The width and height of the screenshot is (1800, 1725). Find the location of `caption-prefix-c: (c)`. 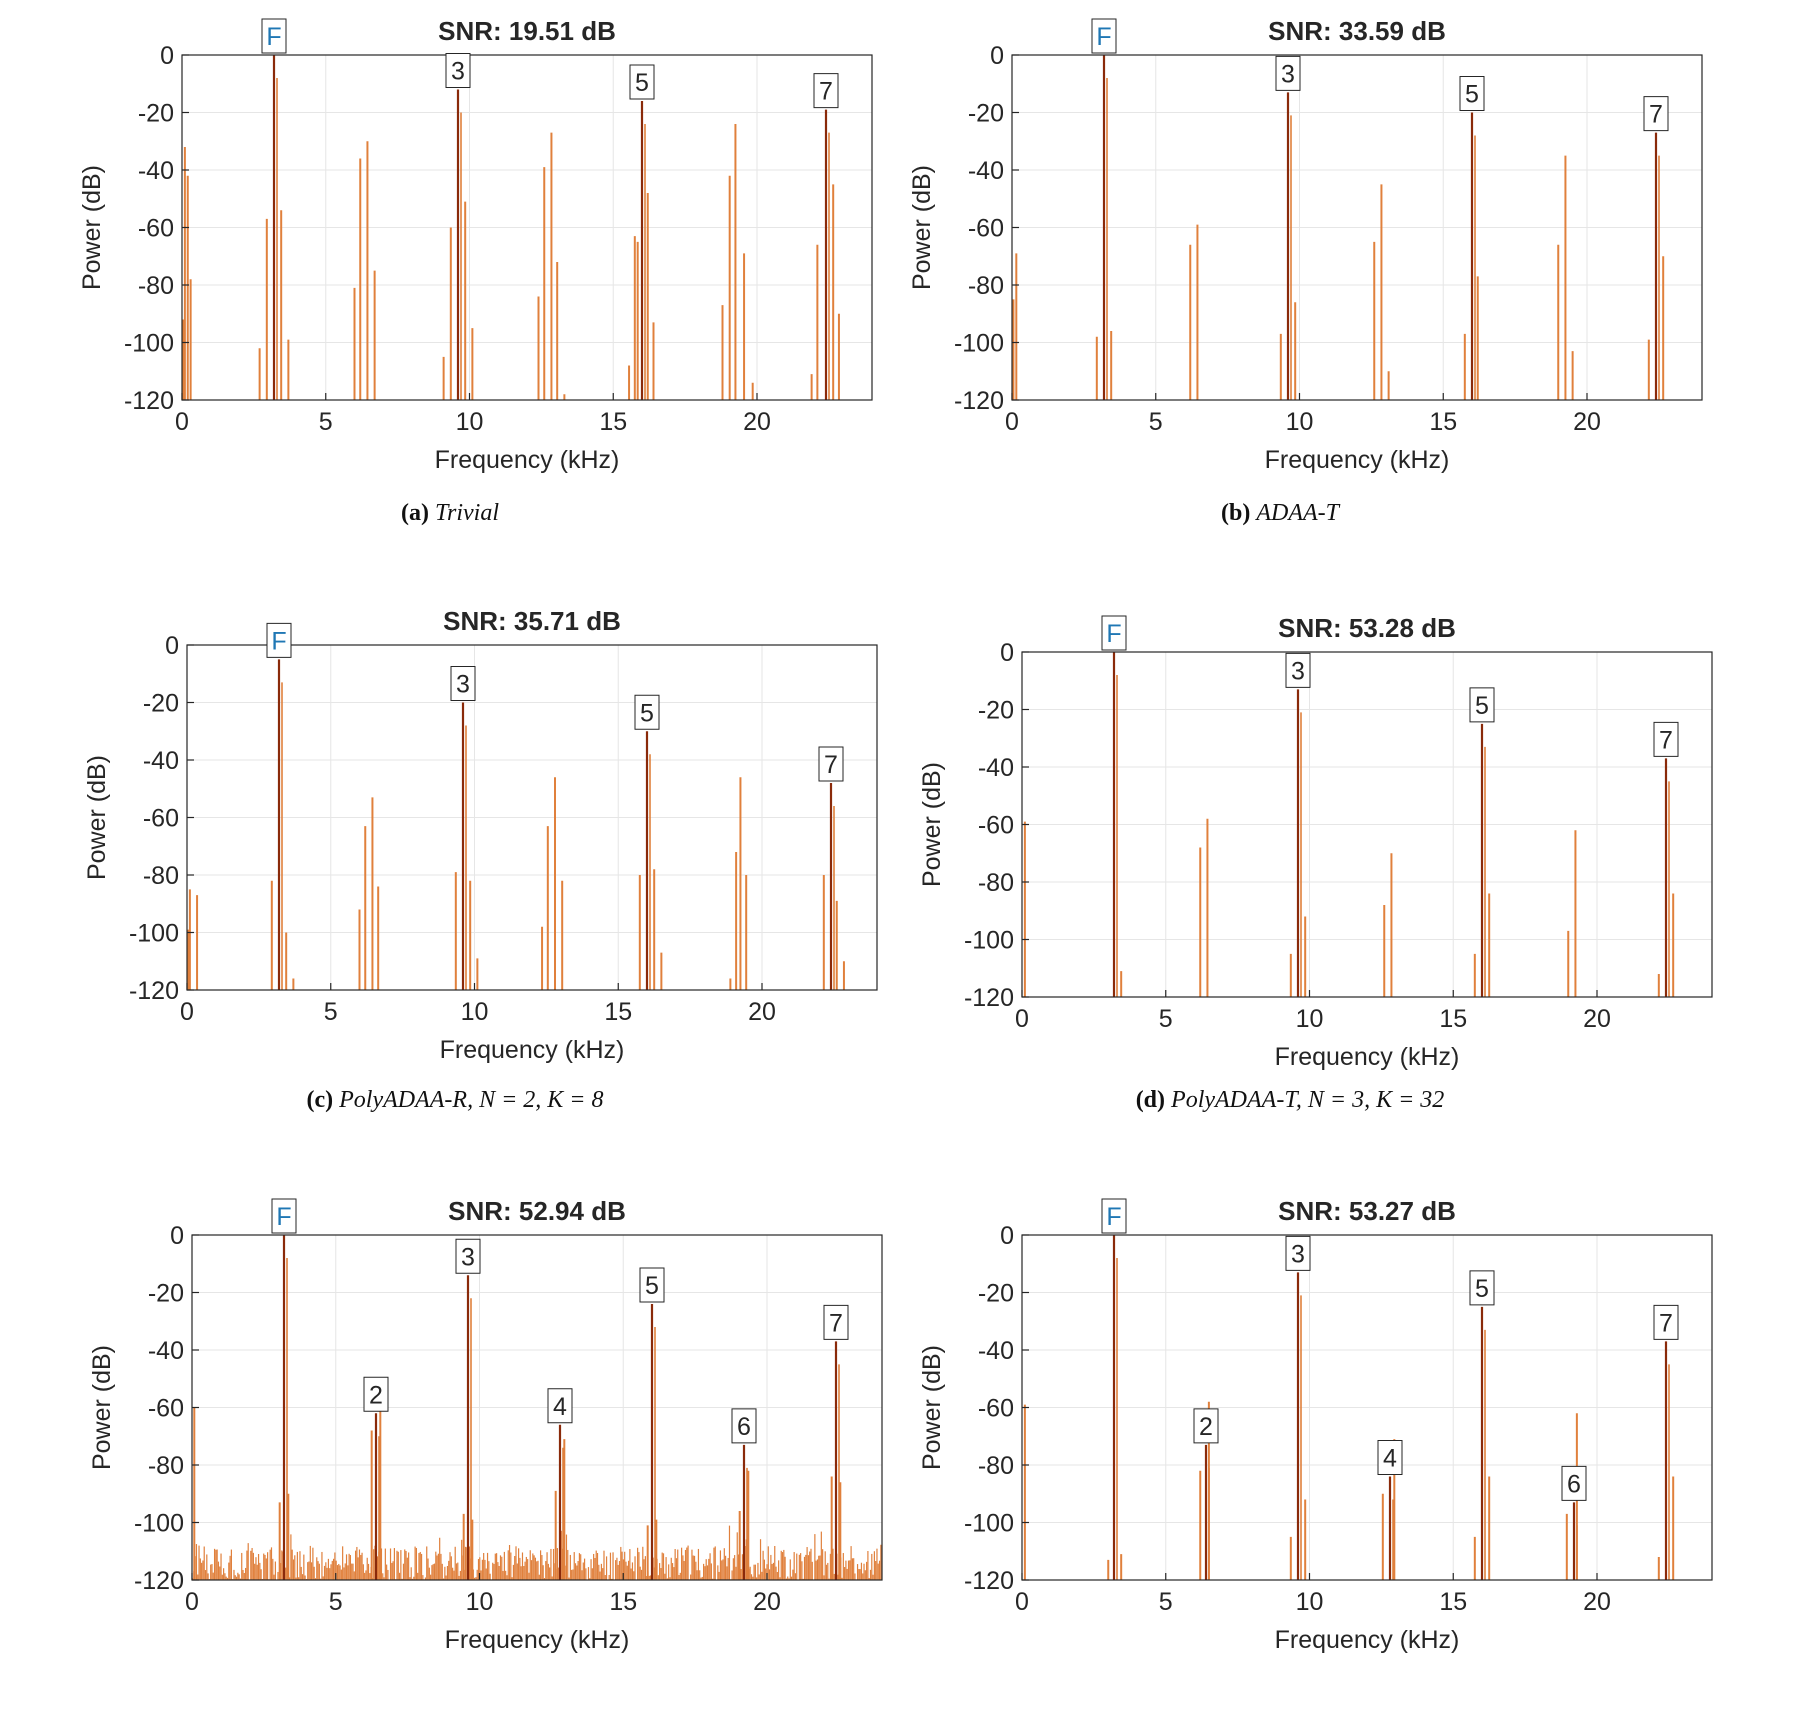

caption-prefix-c: (c) is located at coordinates (320, 1100).